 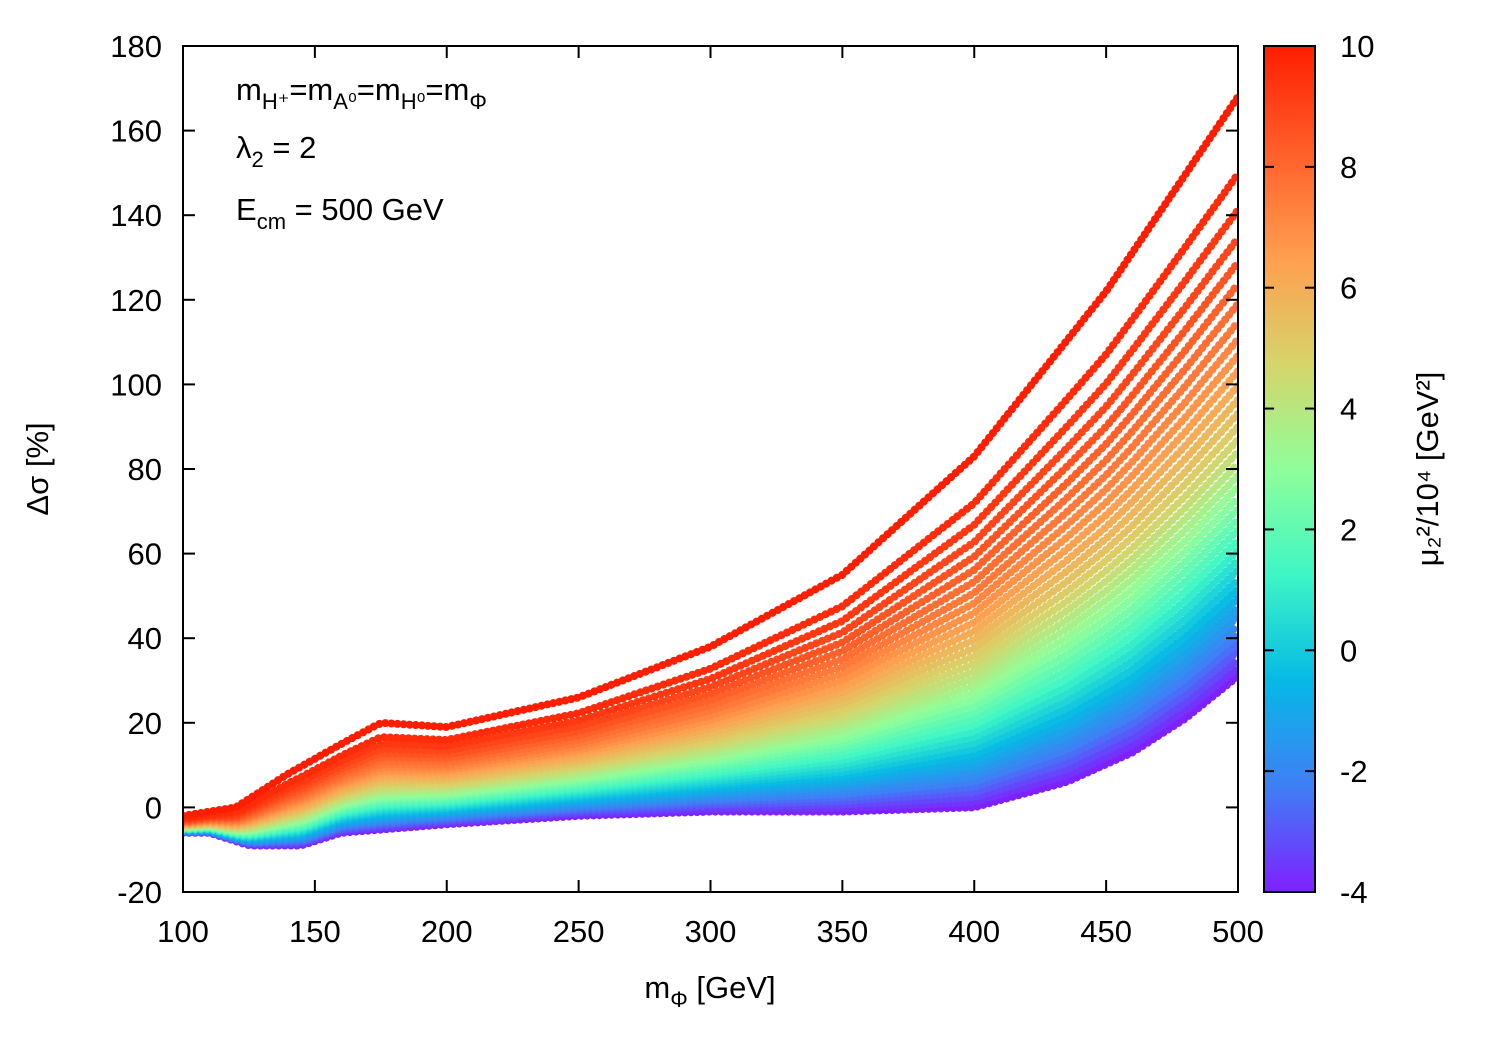 What do you see at coordinates (276, 151) in the screenshot?
I see `annotation-lambda2: λ2 = 2` at bounding box center [276, 151].